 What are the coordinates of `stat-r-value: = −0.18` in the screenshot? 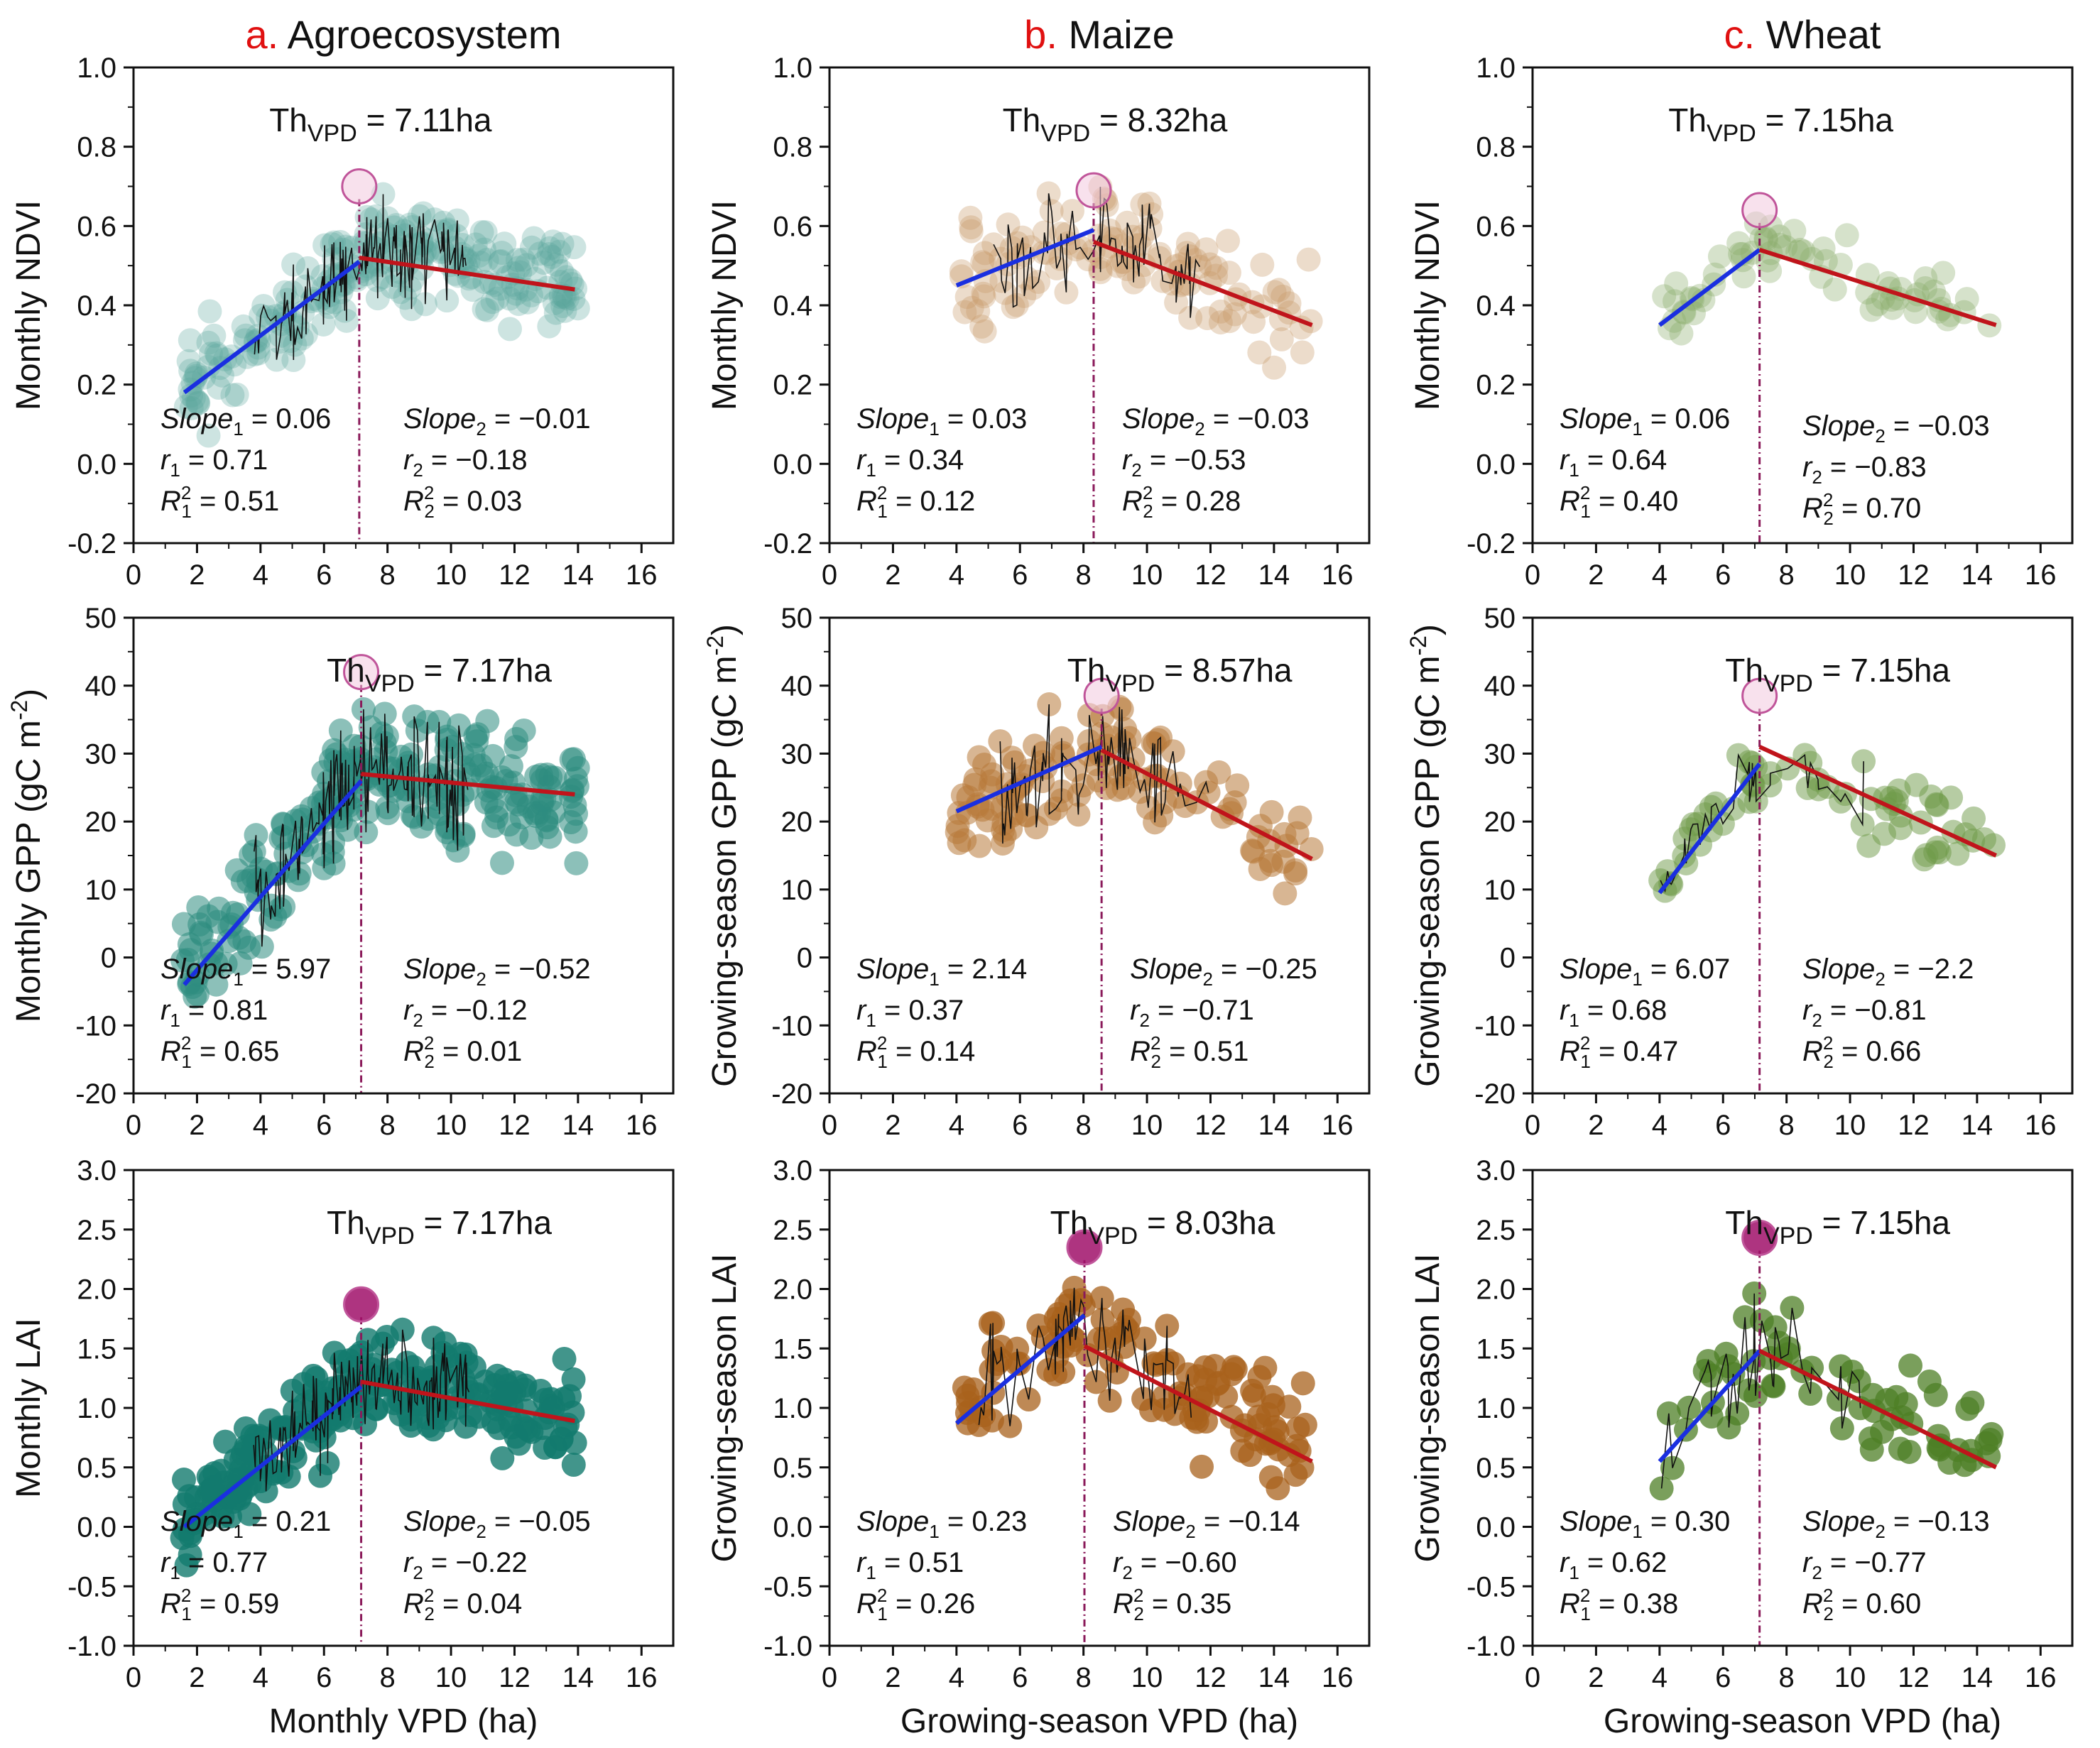 It's located at (475, 460).